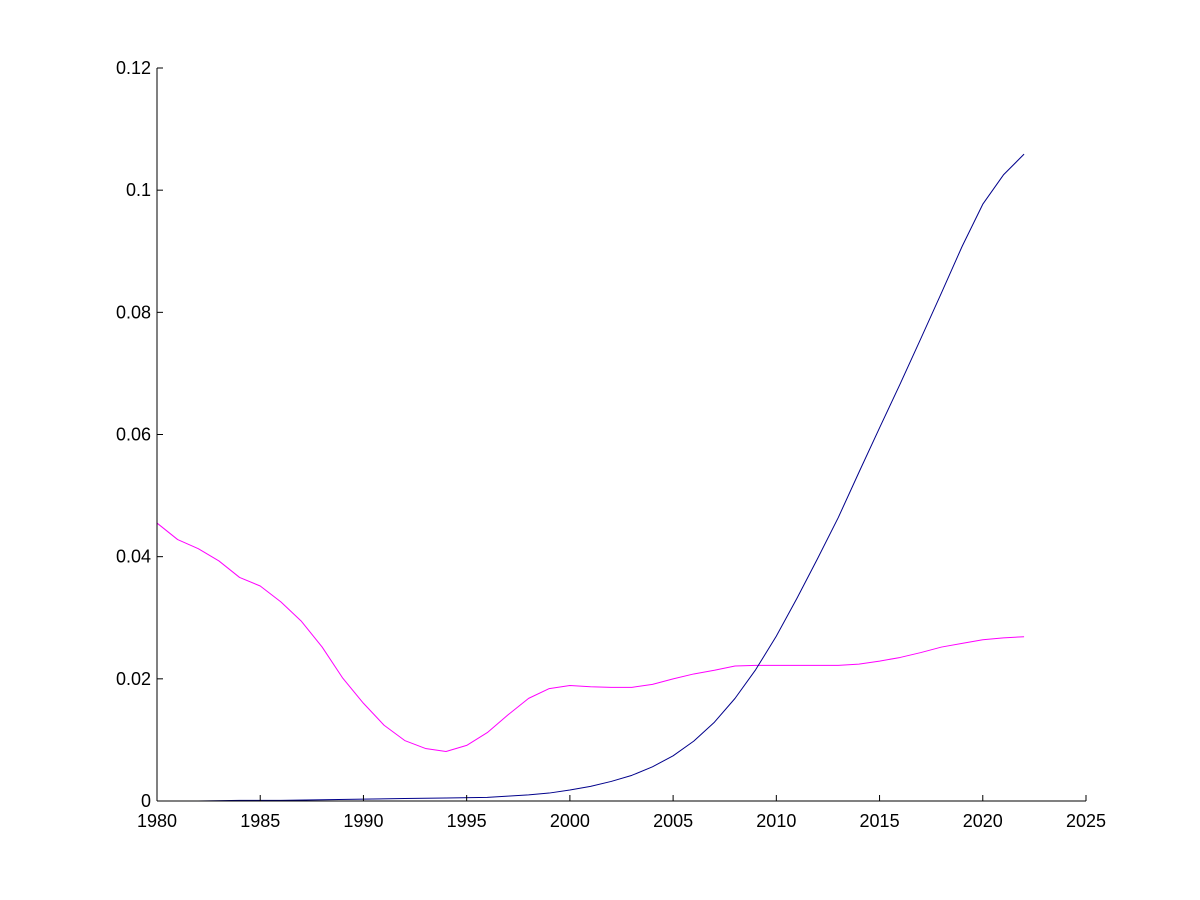  I want to click on x-axis-ticks: 1980 1985 1990 1995 2000 2005 2010 2015 2020 2025, so click(621, 813).